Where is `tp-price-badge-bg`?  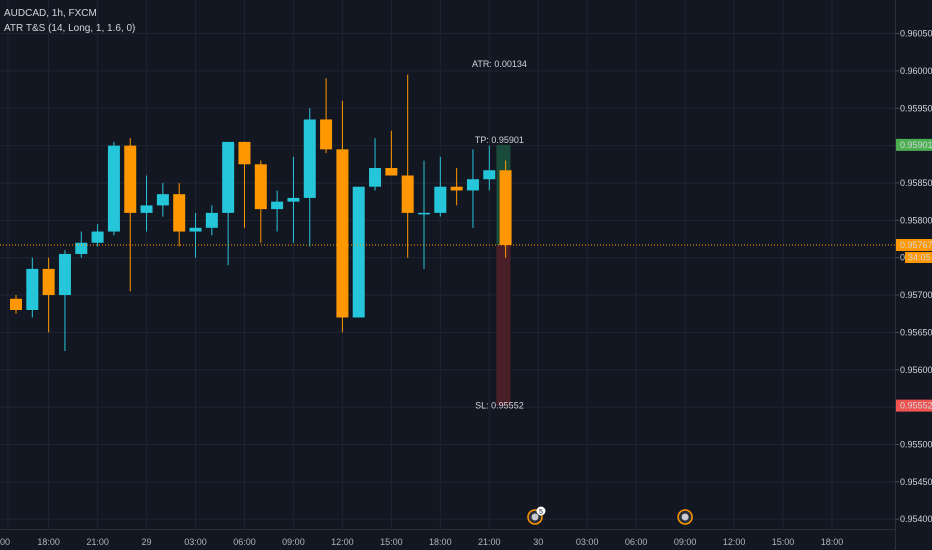 tp-price-badge-bg is located at coordinates (914, 144).